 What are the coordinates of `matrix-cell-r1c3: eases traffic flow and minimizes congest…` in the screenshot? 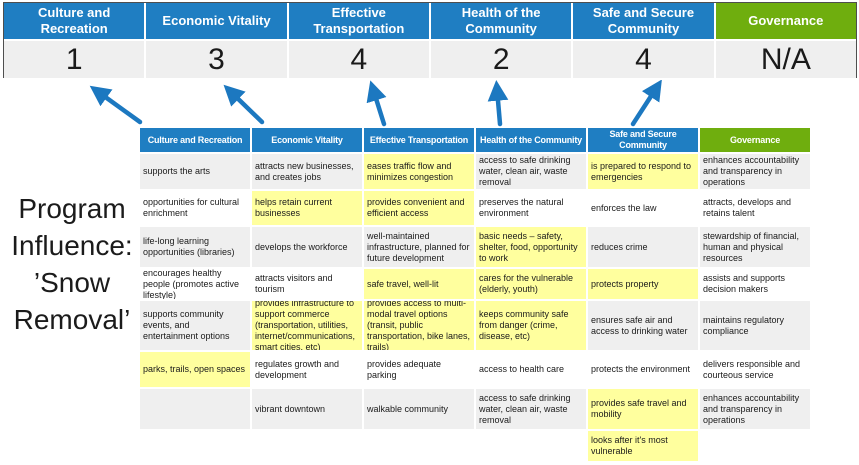 It's located at (419, 171).